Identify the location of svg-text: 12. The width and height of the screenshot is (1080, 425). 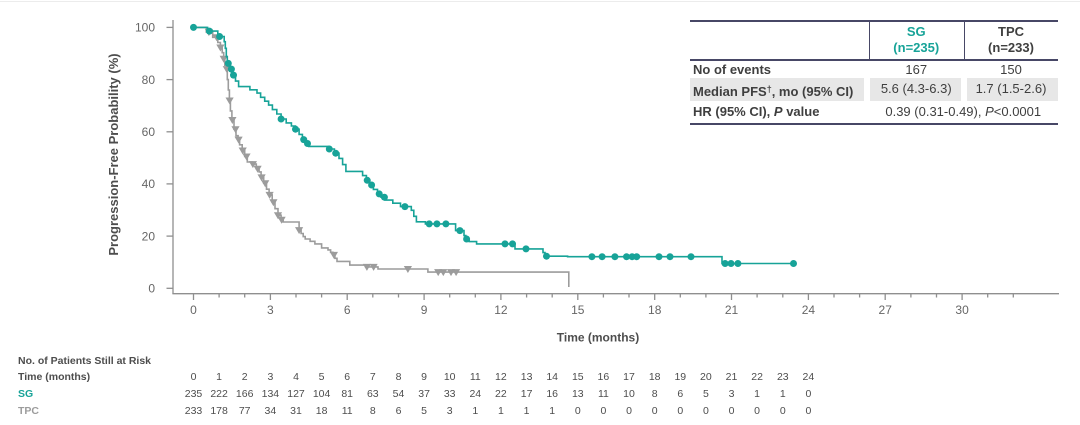
(501, 310).